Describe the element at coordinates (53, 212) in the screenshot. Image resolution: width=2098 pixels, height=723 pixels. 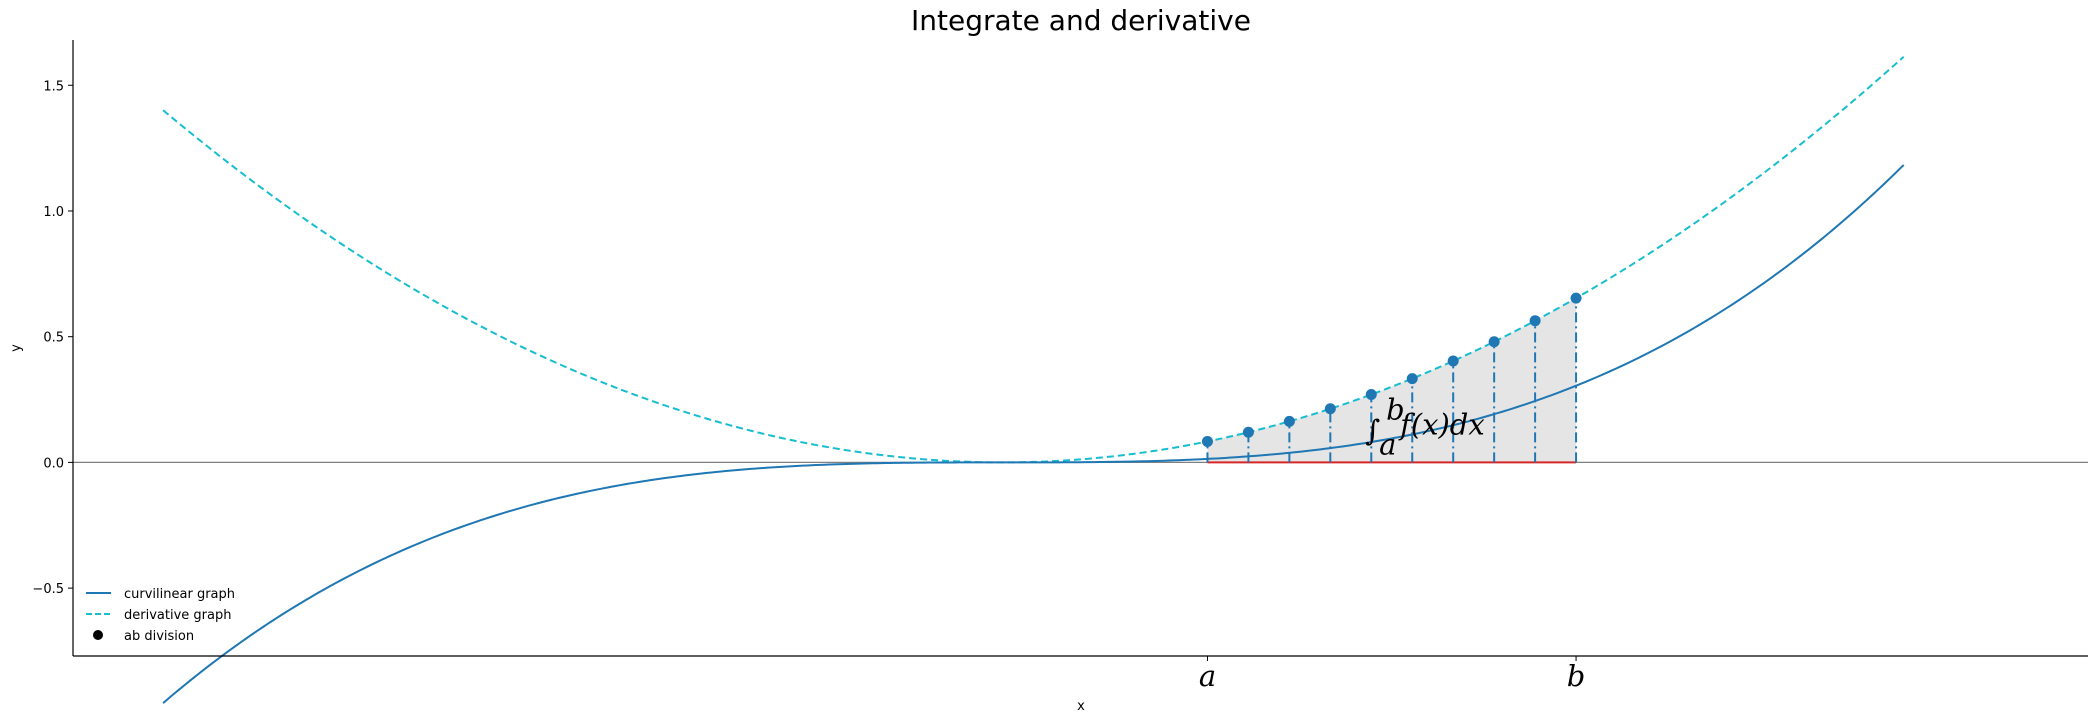
I see `y-tick-label: 1.0` at that location.